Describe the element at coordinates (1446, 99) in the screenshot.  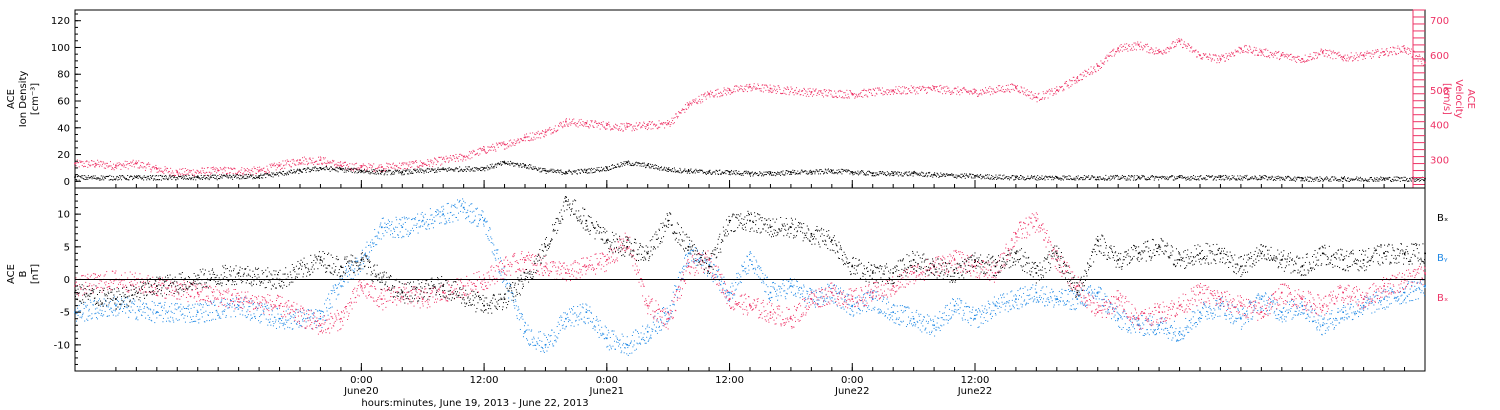
I see `velocity-axis-label-line3: [km/s]` at that location.